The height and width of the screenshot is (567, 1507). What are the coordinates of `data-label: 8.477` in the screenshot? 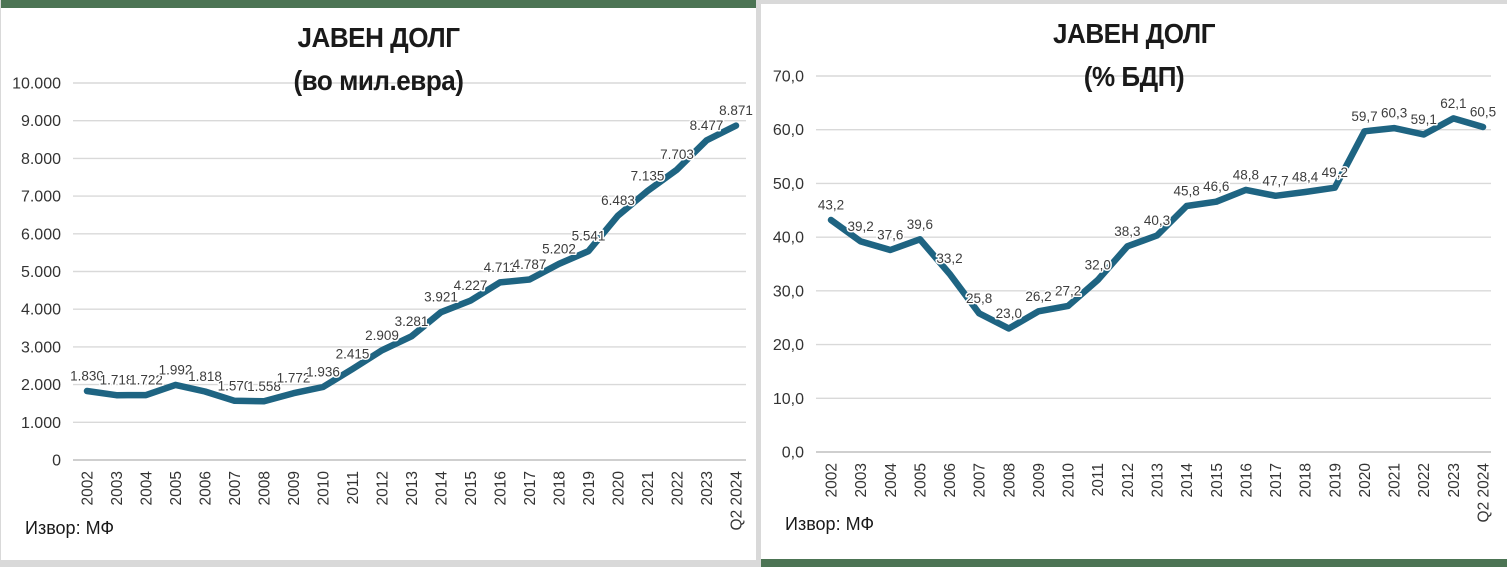 It's located at (707, 125).